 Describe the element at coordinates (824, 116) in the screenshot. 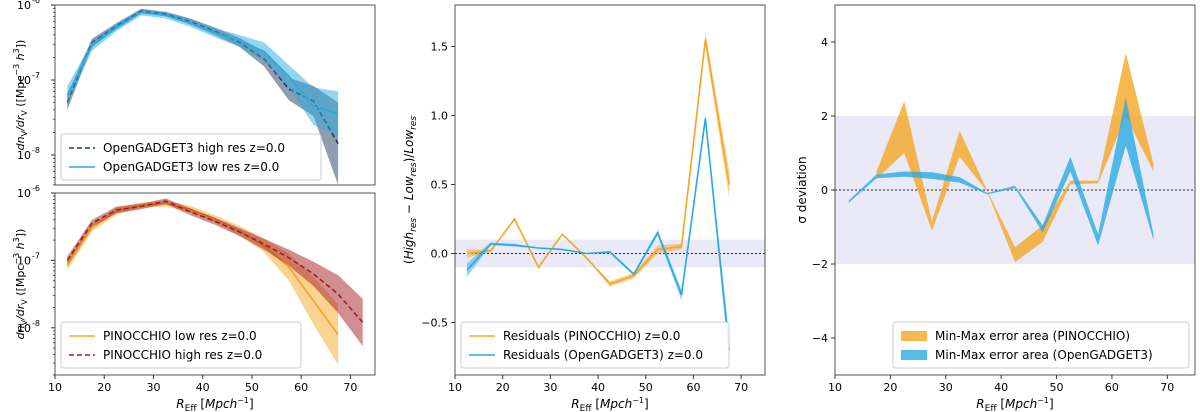

I see `ytick-label: 2` at that location.